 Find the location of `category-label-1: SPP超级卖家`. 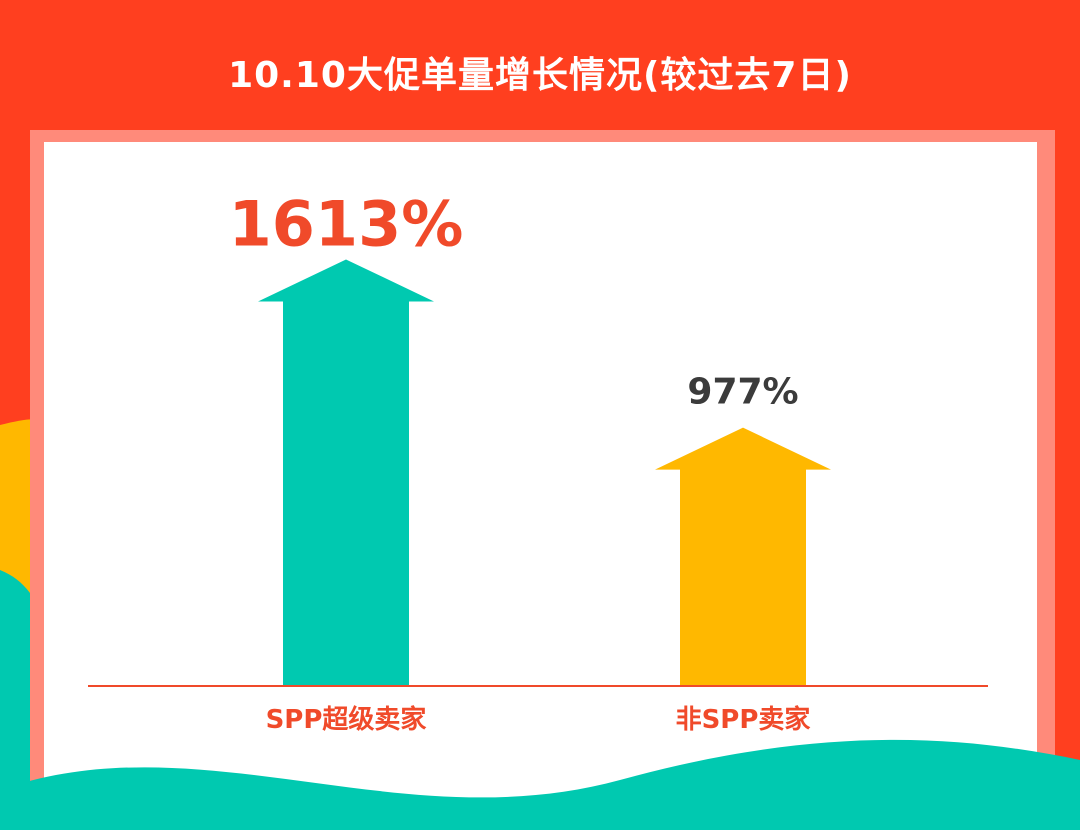

category-label-1: SPP超级卖家 is located at coordinates (346, 719).